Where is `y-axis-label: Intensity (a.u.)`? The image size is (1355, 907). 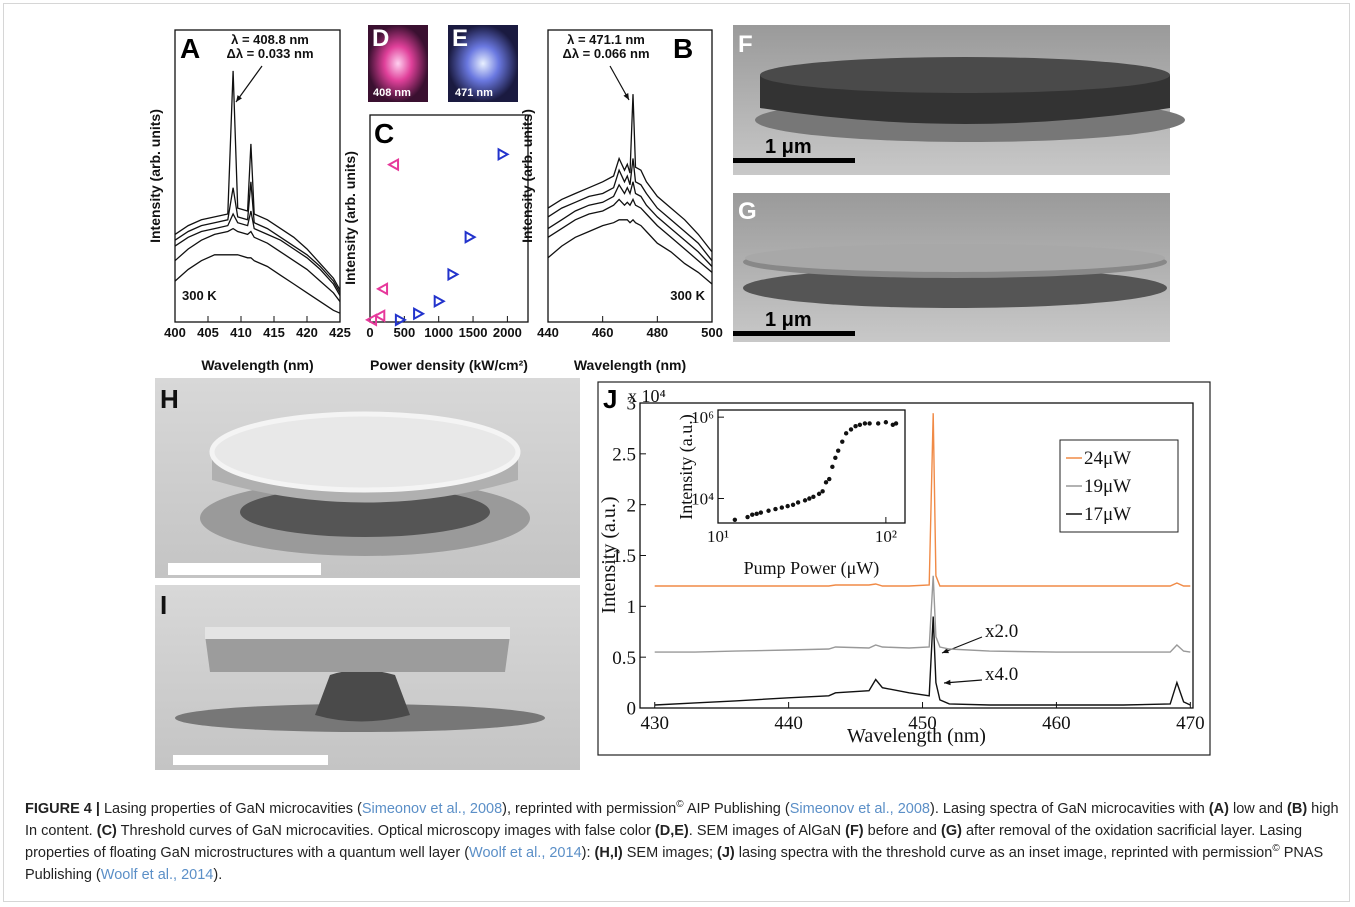 y-axis-label: Intensity (a.u.) is located at coordinates (609, 554).